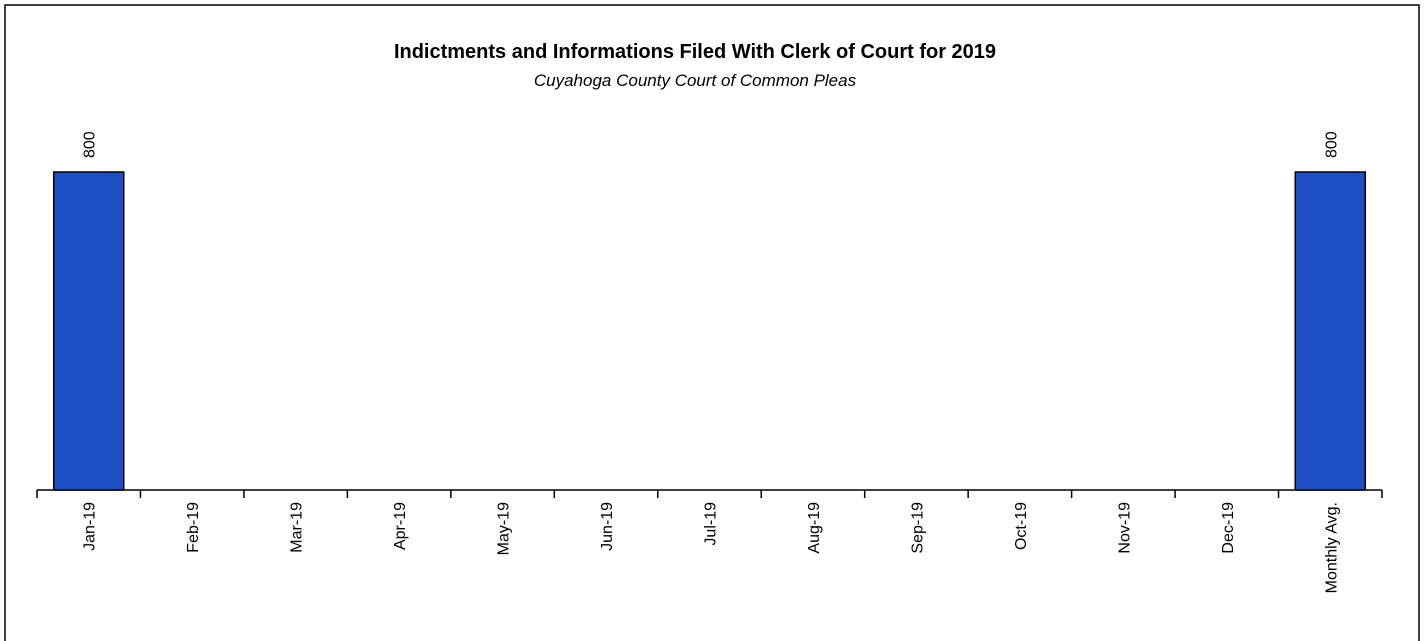 This screenshot has width=1424, height=641. I want to click on x-tick-label: Oct-19, so click(1021, 526).